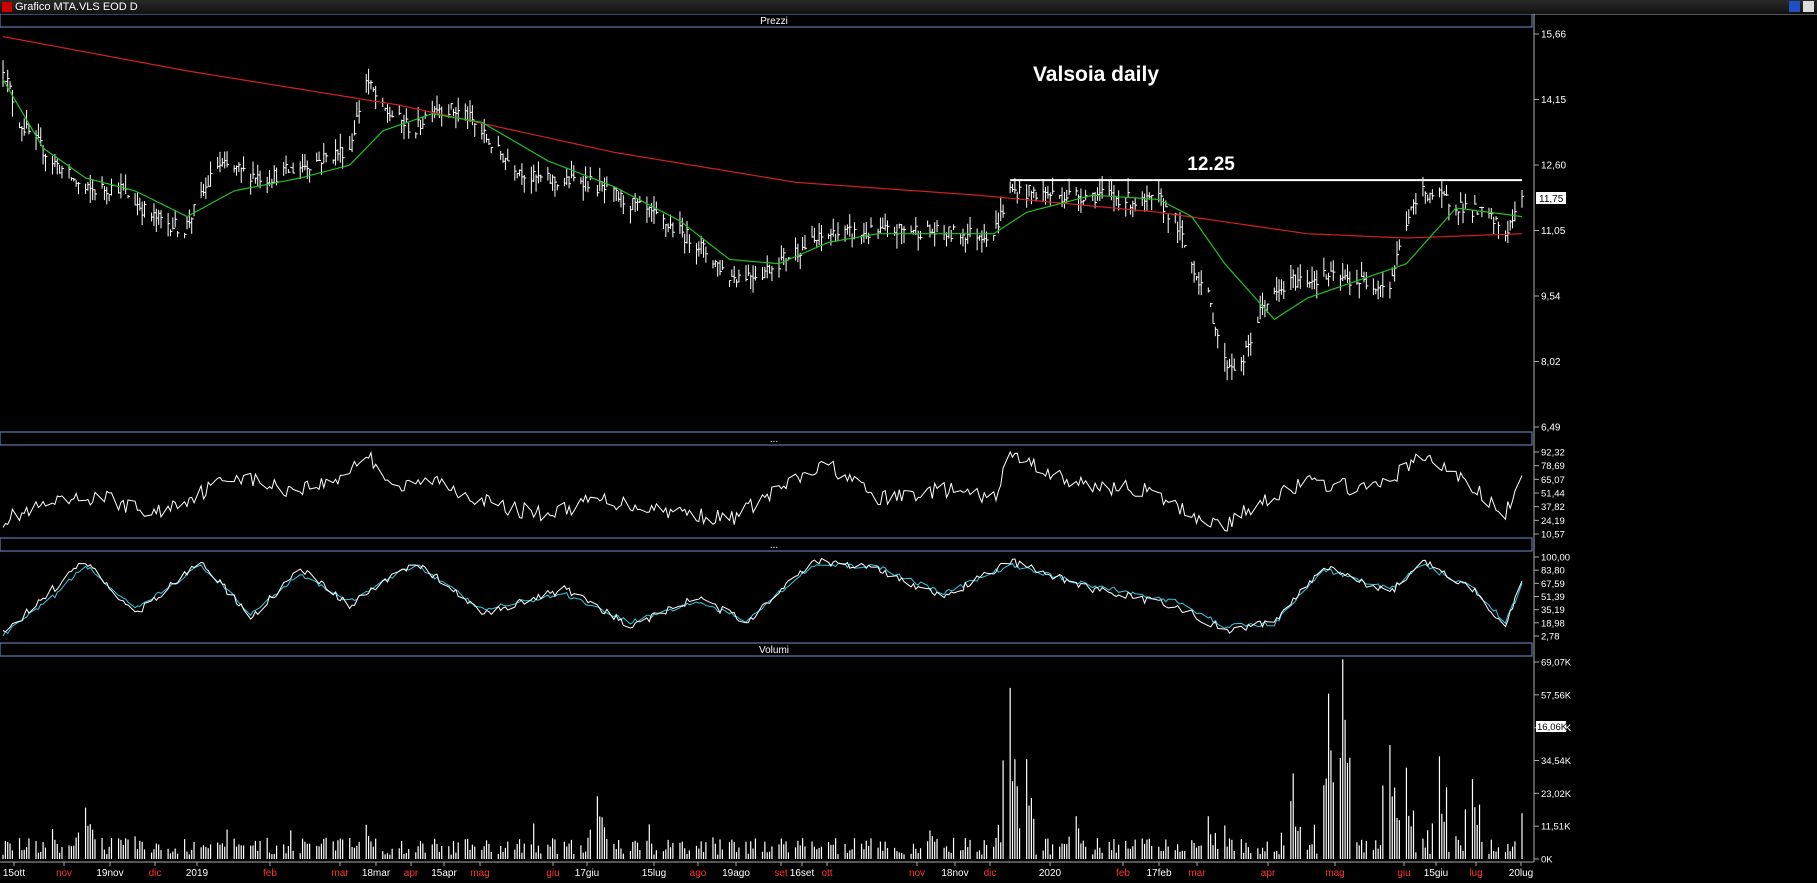 Image resolution: width=1817 pixels, height=883 pixels. Describe the element at coordinates (774, 21) in the screenshot. I see `price-panel-title: Prezzi` at that location.